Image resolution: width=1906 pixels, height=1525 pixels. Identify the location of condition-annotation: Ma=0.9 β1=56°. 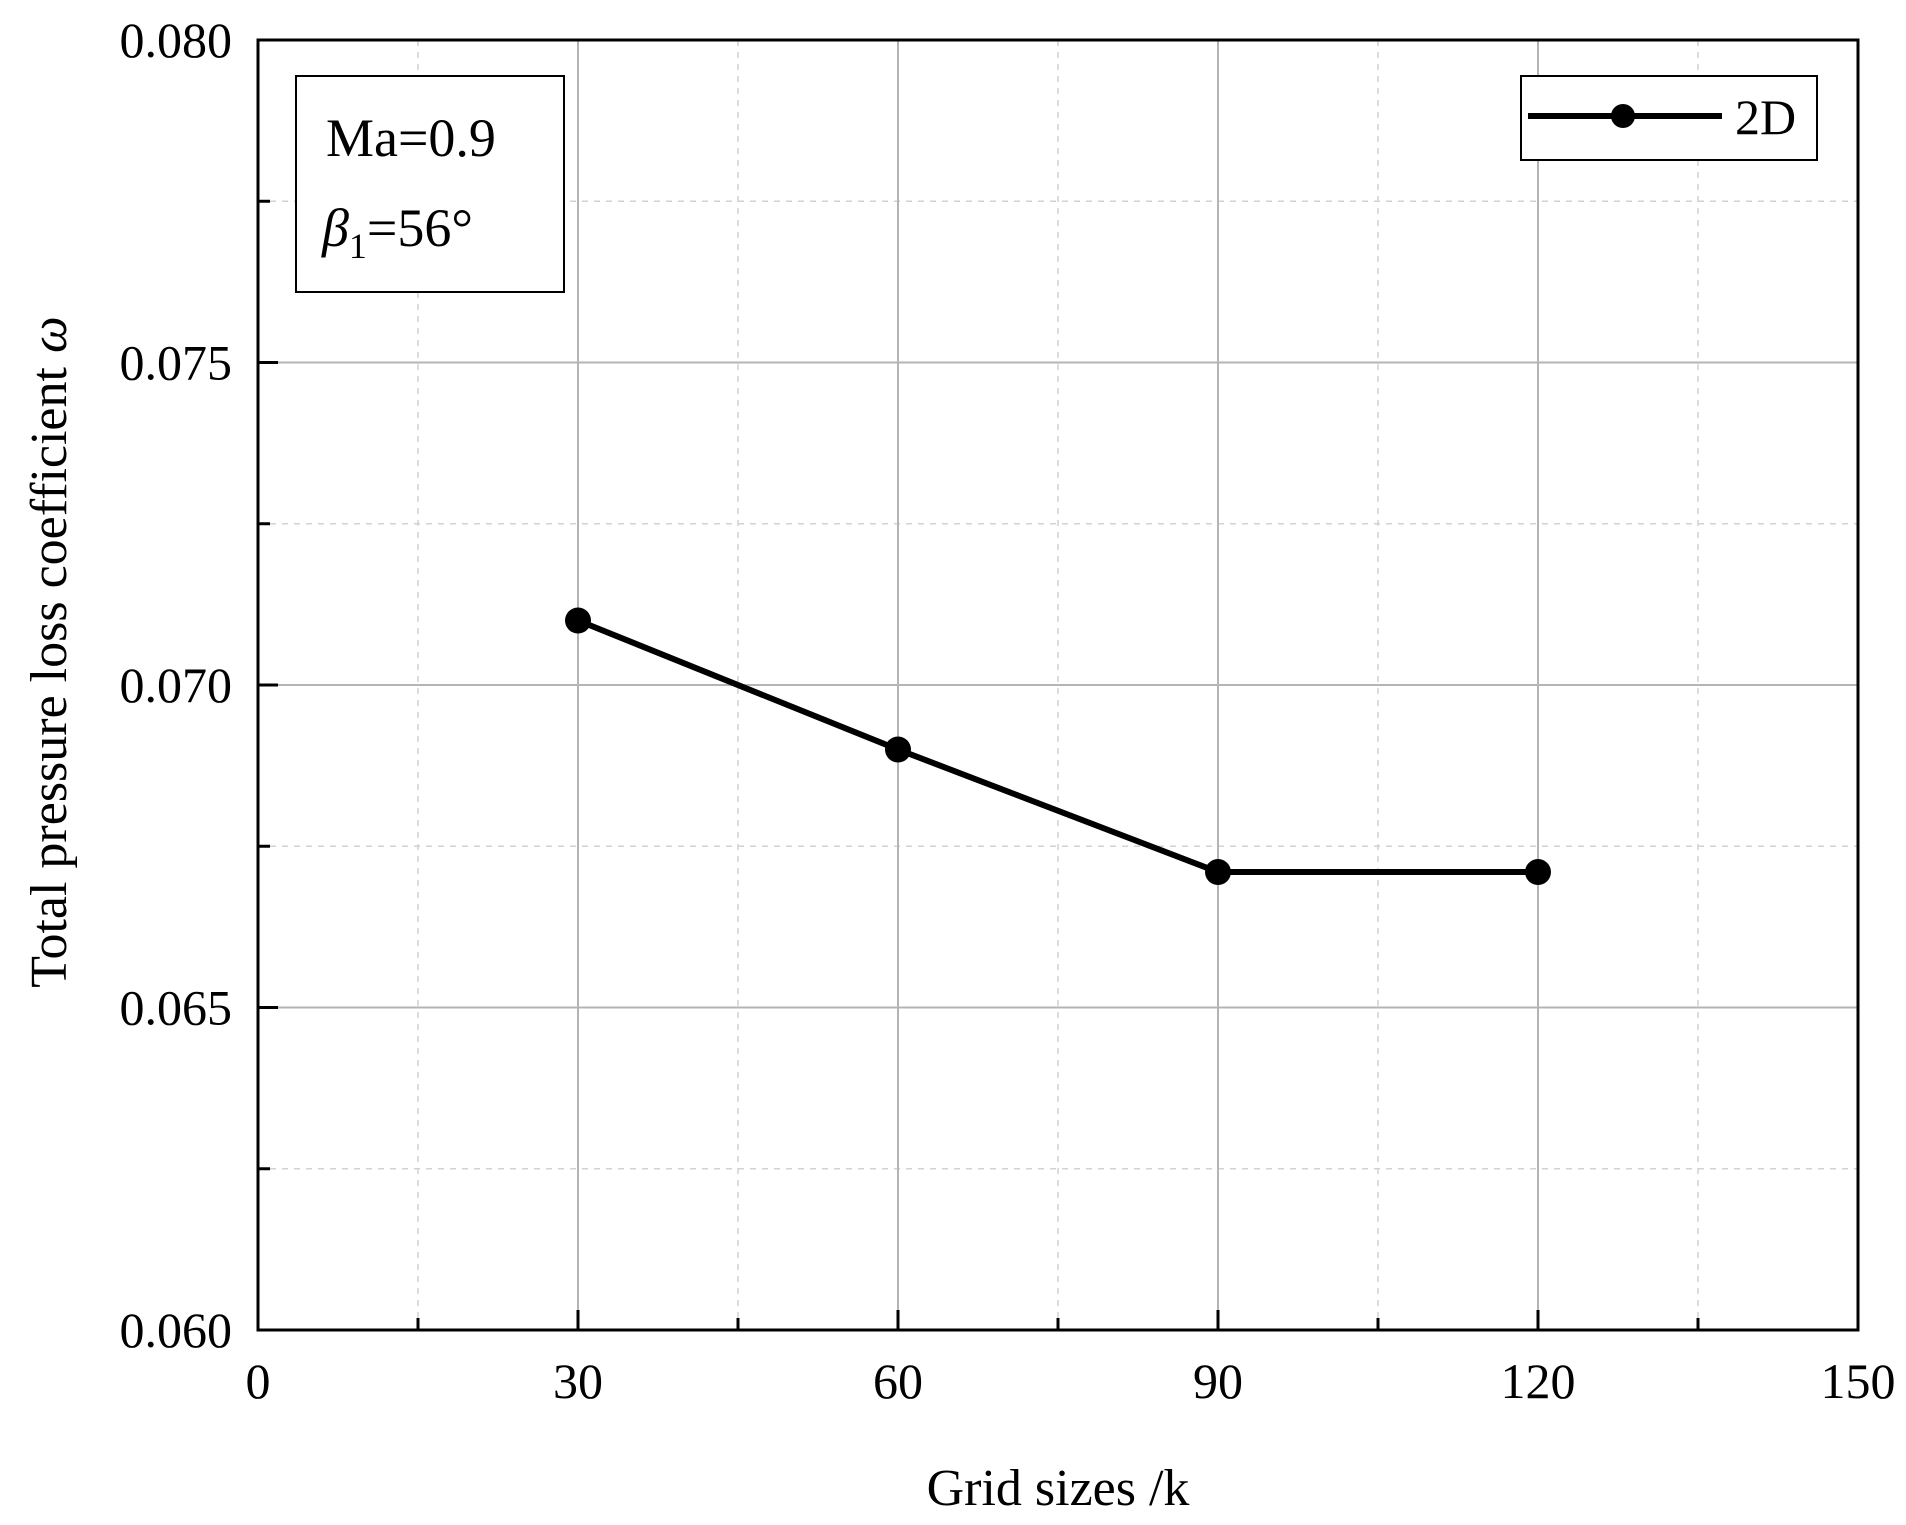
(430, 184).